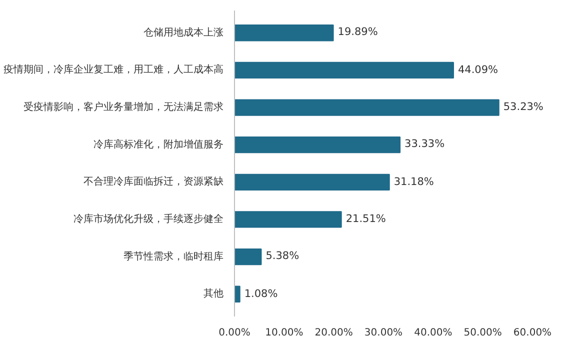 The width and height of the screenshot is (572, 341). What do you see at coordinates (159, 144) in the screenshot?
I see `y-tick-label: 冷库高标准化，附加增值服务` at bounding box center [159, 144].